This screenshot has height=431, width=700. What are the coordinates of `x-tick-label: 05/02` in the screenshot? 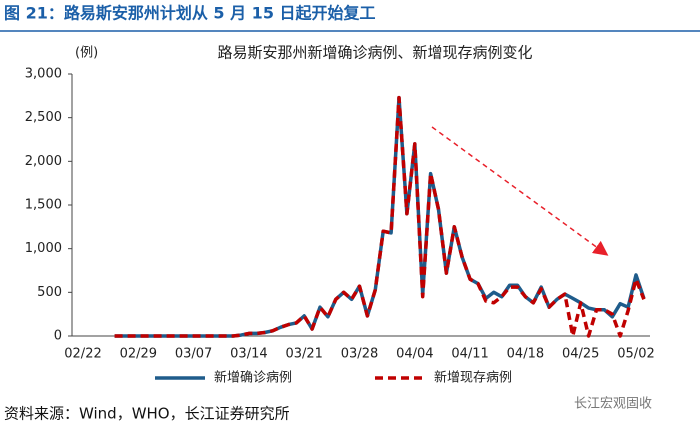 It's located at (635, 354).